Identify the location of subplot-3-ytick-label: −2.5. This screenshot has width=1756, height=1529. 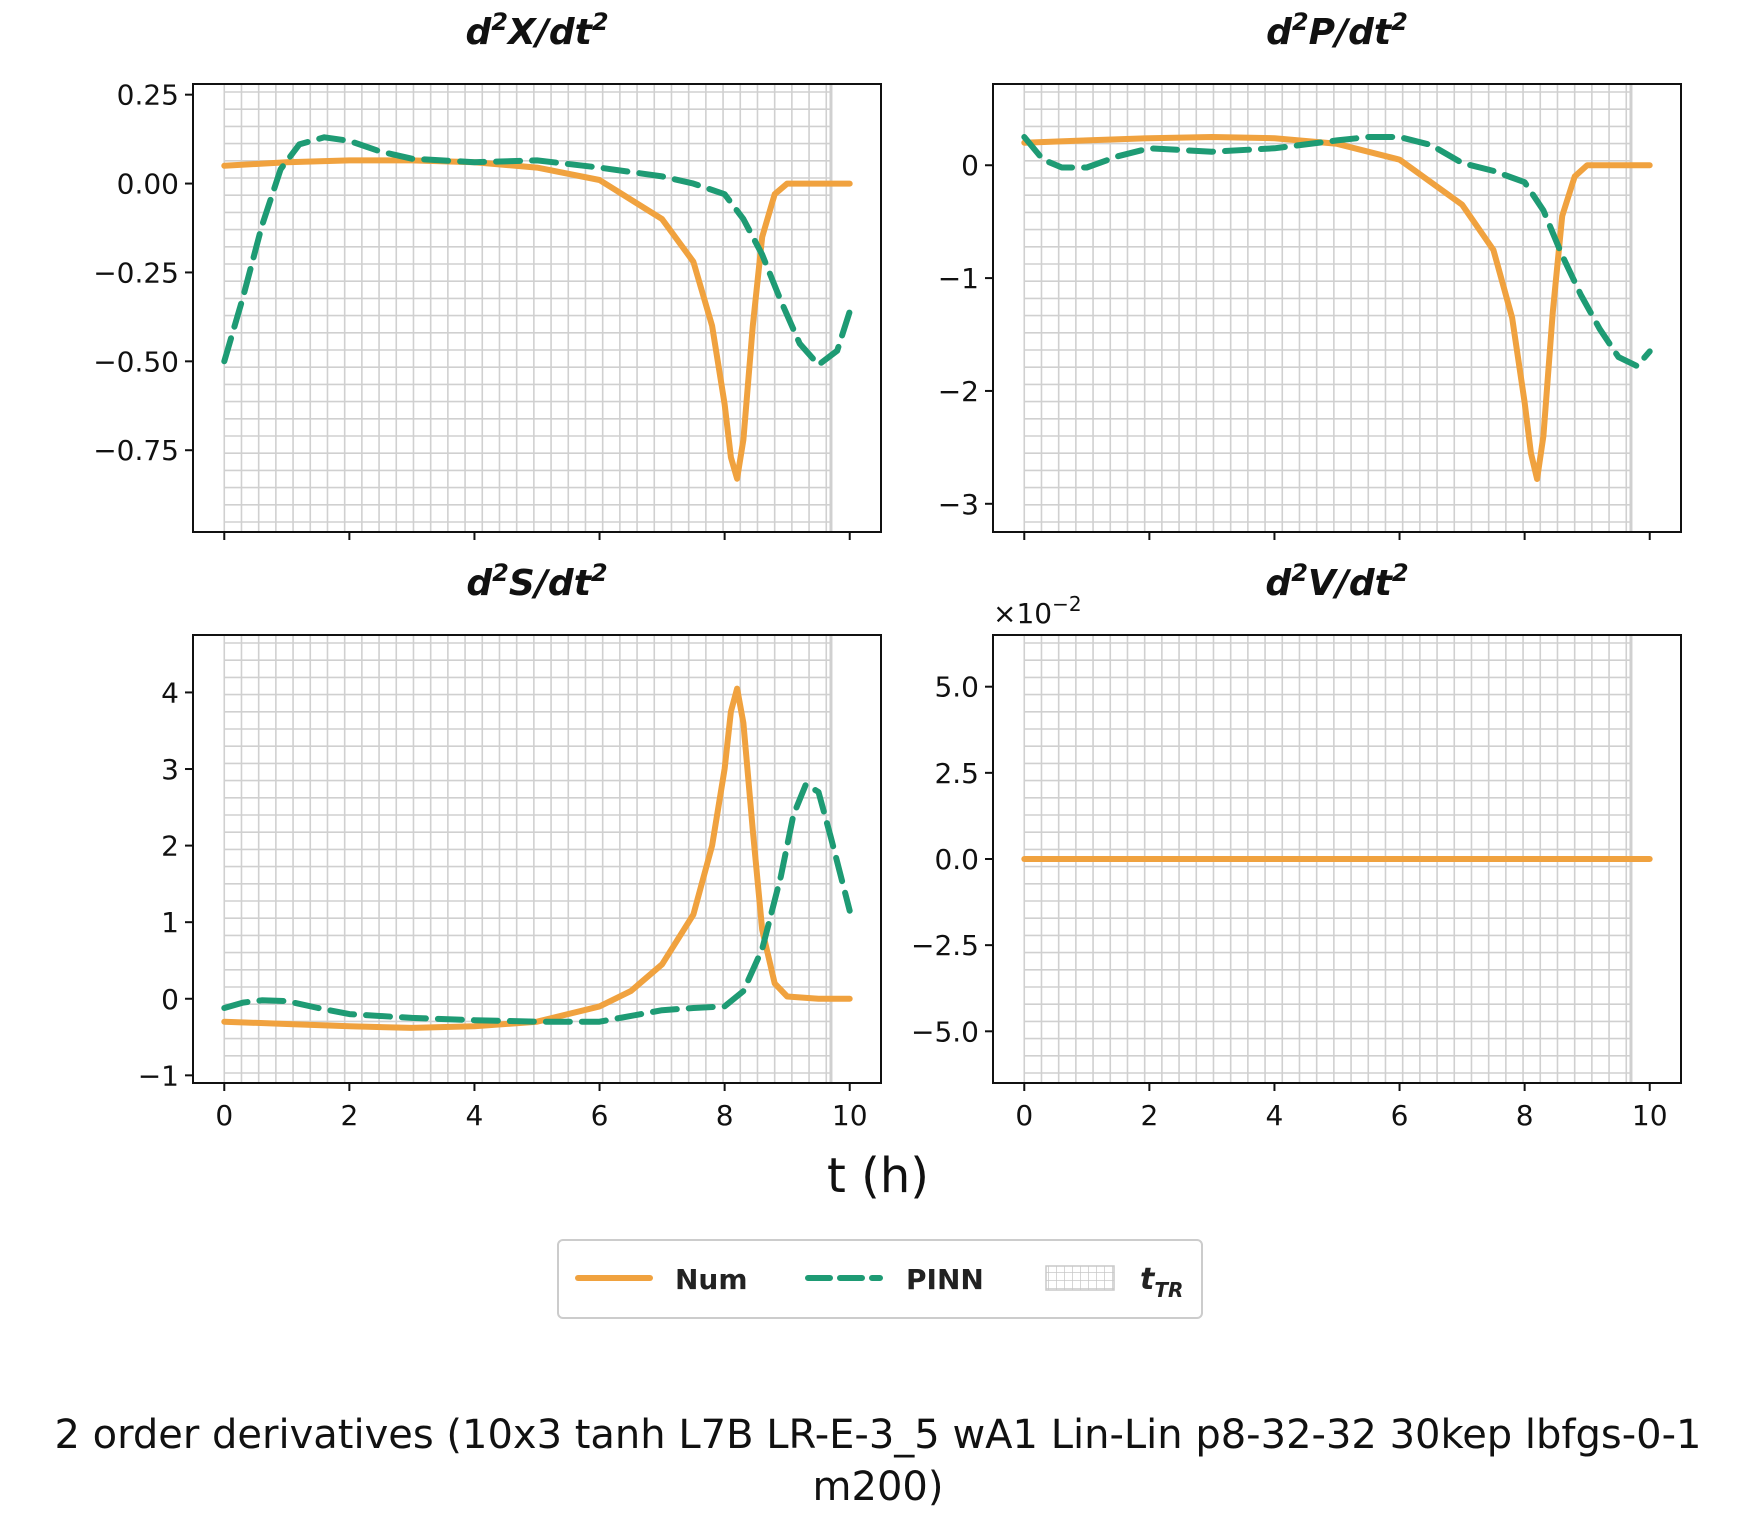
(945, 945).